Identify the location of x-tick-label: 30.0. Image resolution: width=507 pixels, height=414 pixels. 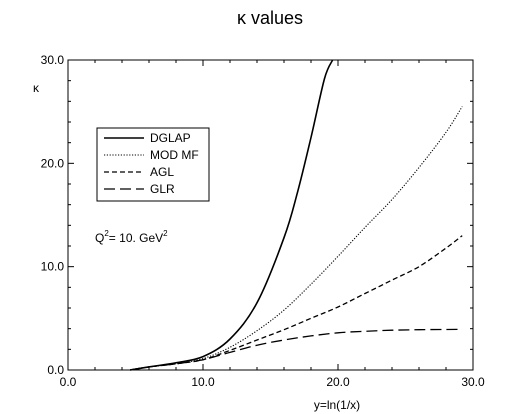
(473, 382).